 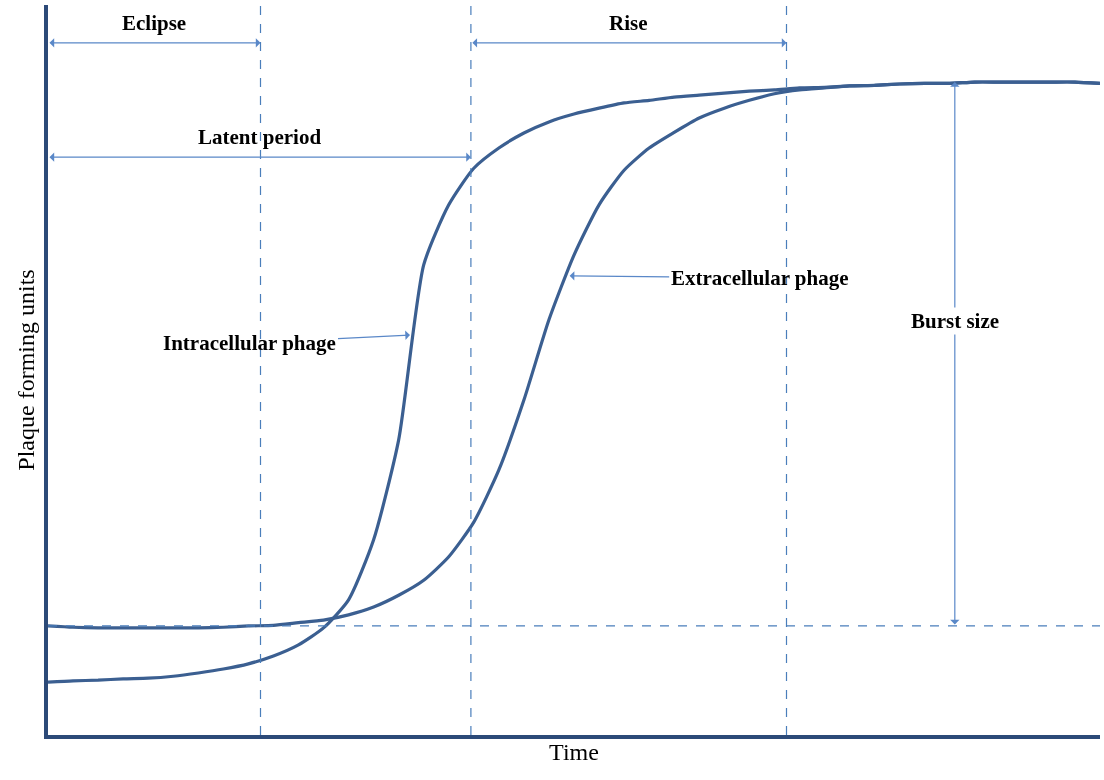 What do you see at coordinates (955, 321) in the screenshot?
I see `annotation: Burst size` at bounding box center [955, 321].